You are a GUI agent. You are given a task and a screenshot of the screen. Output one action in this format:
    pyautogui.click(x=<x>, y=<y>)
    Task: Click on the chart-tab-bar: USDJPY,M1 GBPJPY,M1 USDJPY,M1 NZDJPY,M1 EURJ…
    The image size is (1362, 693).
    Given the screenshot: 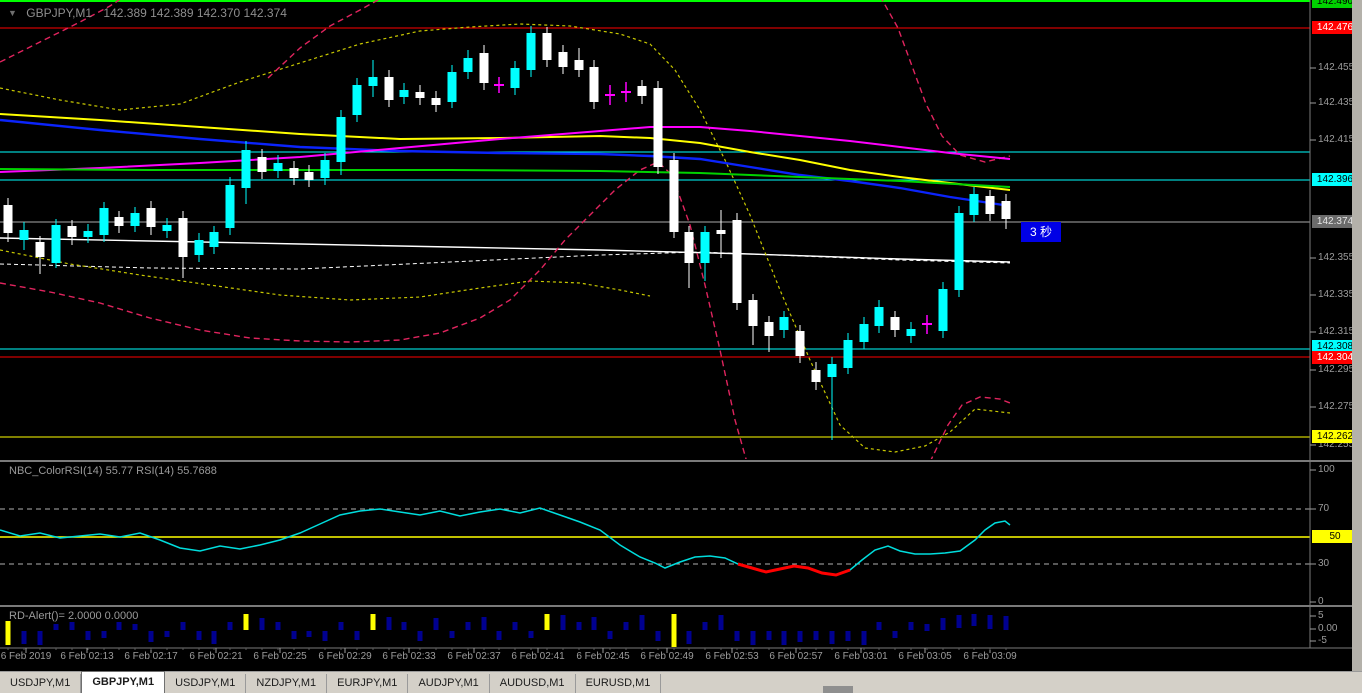 What is the action you would take?
    pyautogui.click(x=681, y=682)
    